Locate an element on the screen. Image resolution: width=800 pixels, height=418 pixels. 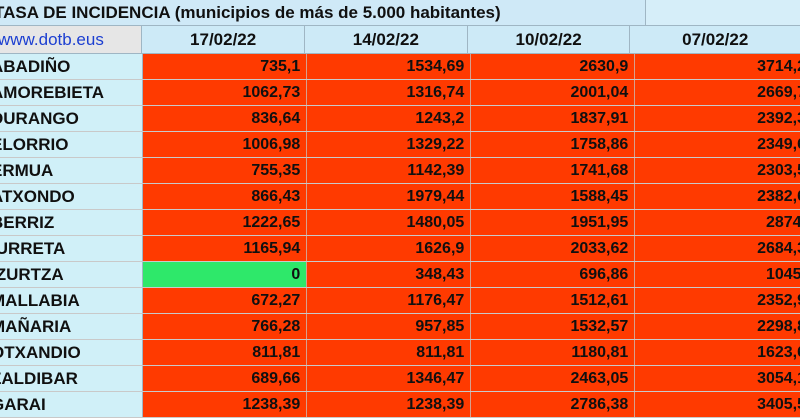
incidence-value-cell: 2463,05 is located at coordinates (553, 378).